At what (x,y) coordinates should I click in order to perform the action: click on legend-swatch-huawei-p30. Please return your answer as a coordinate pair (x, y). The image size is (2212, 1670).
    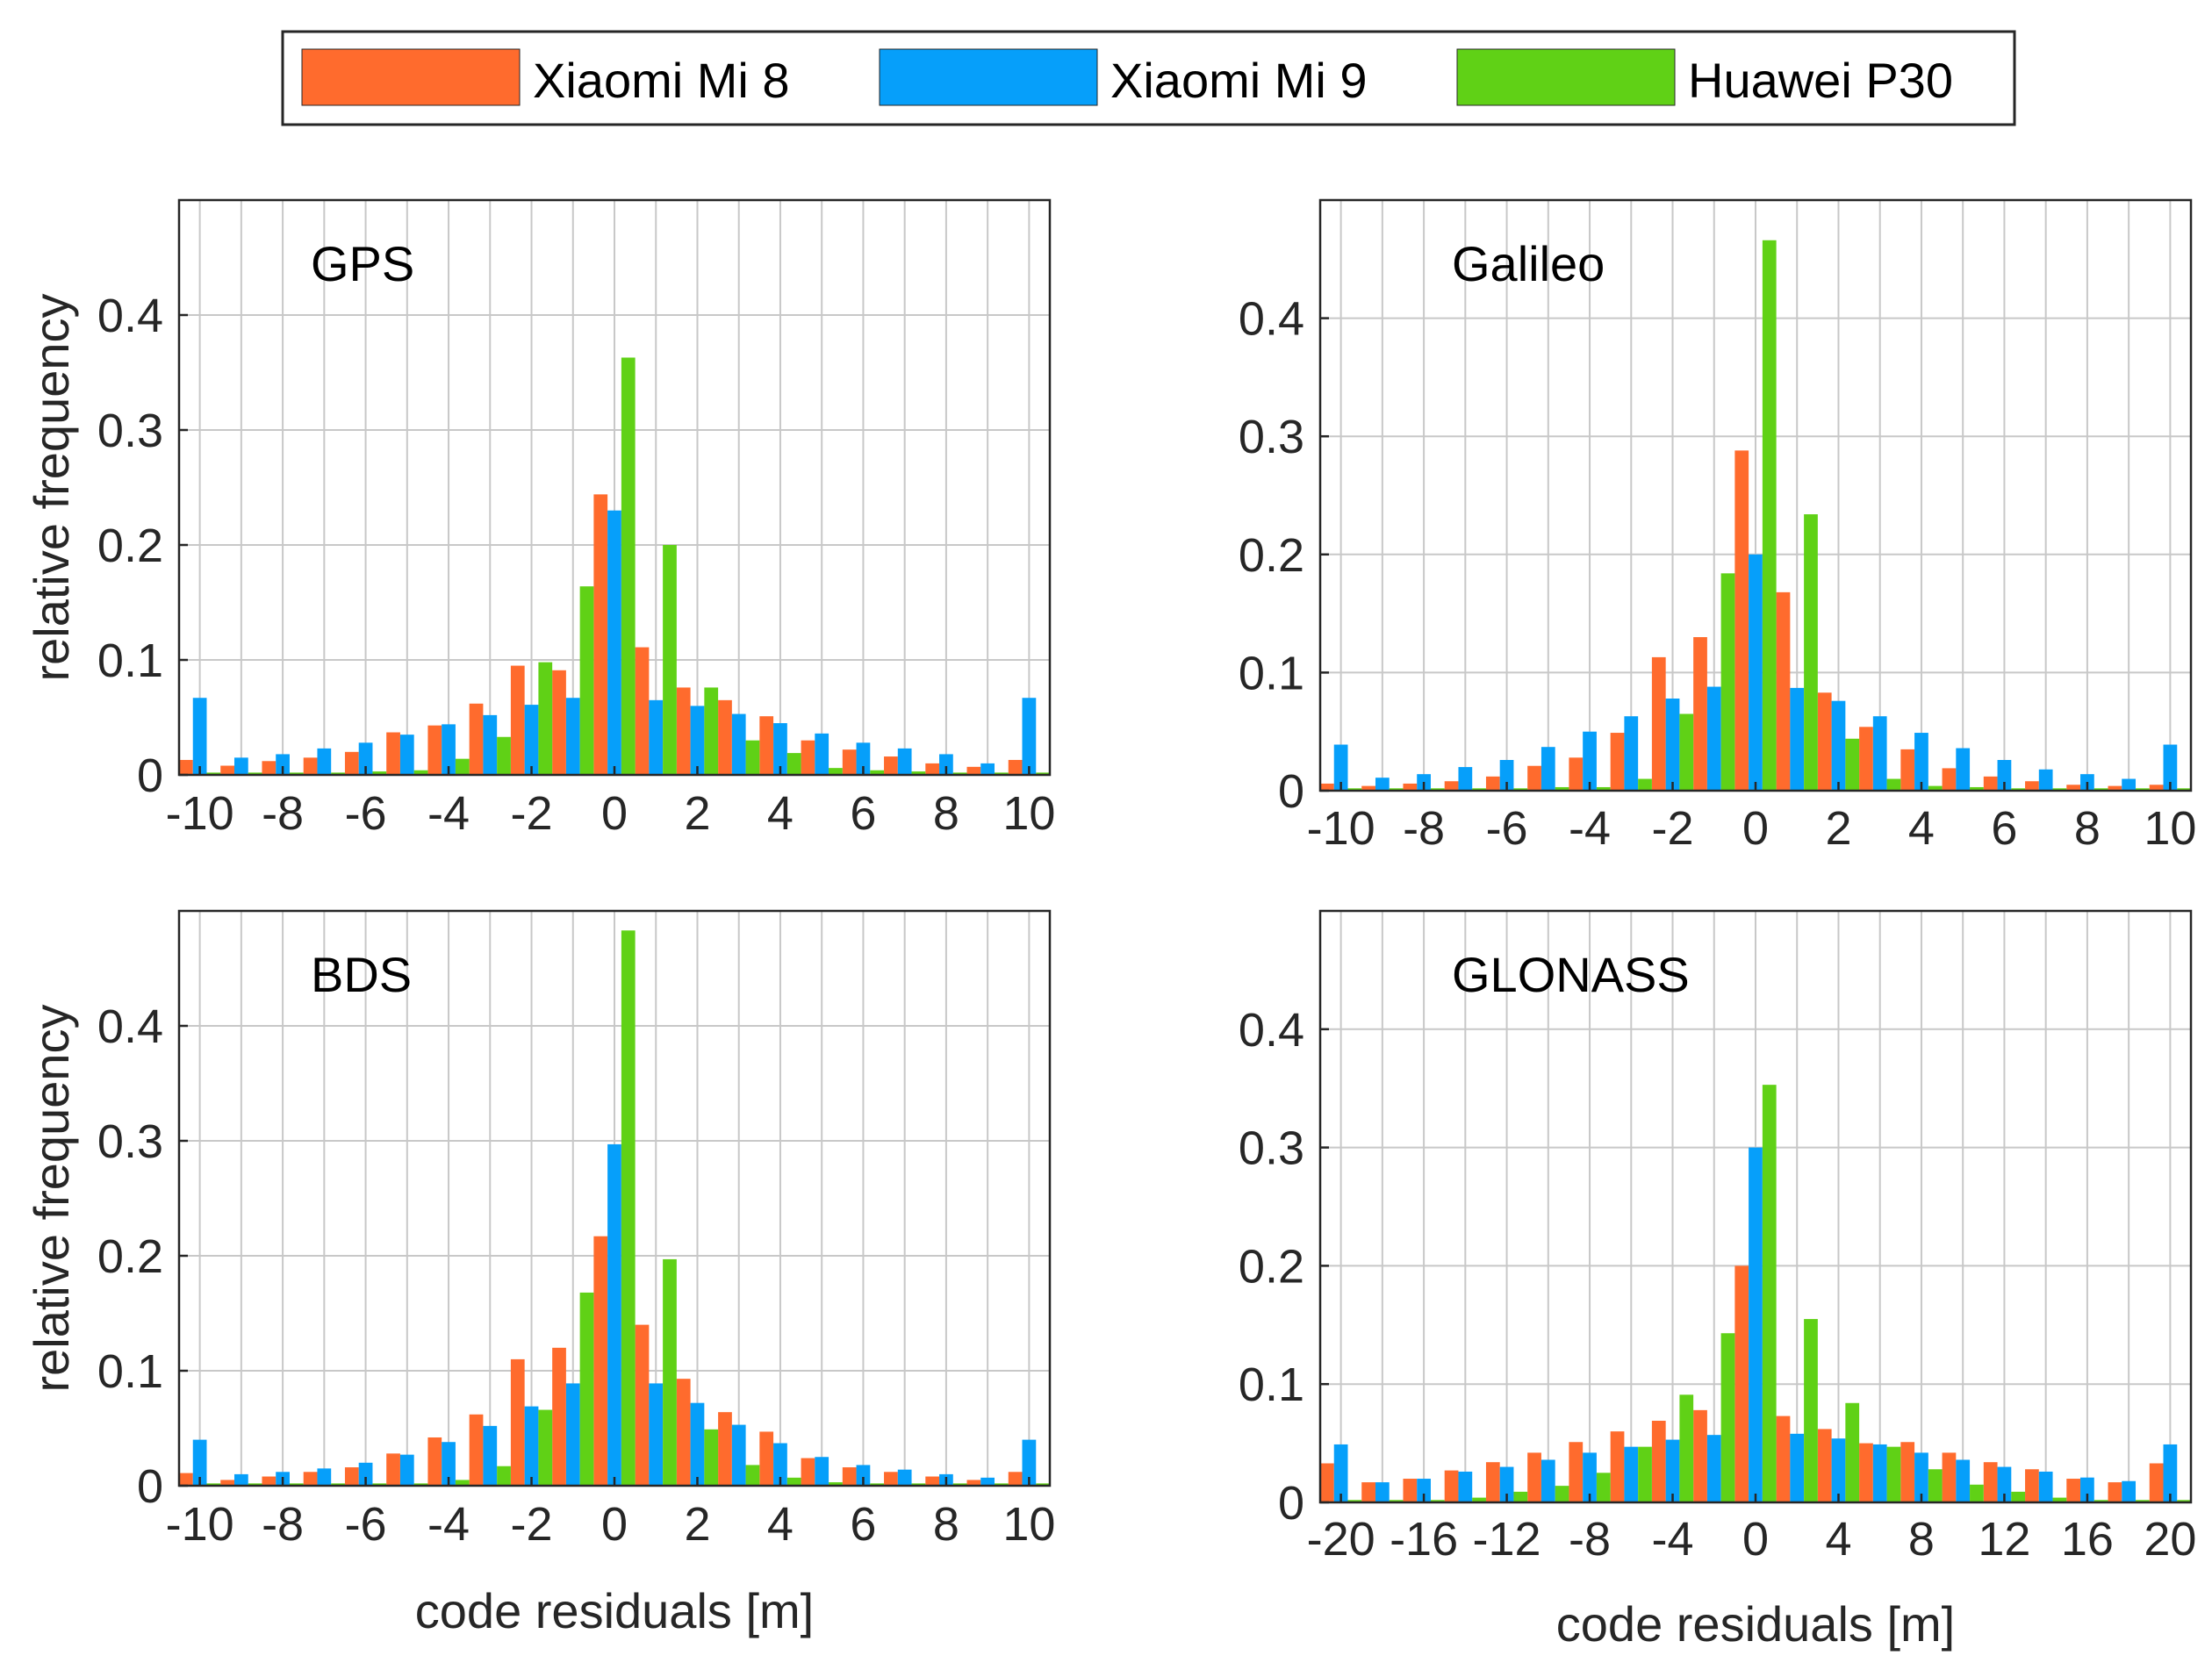
    Looking at the image, I should click on (1566, 77).